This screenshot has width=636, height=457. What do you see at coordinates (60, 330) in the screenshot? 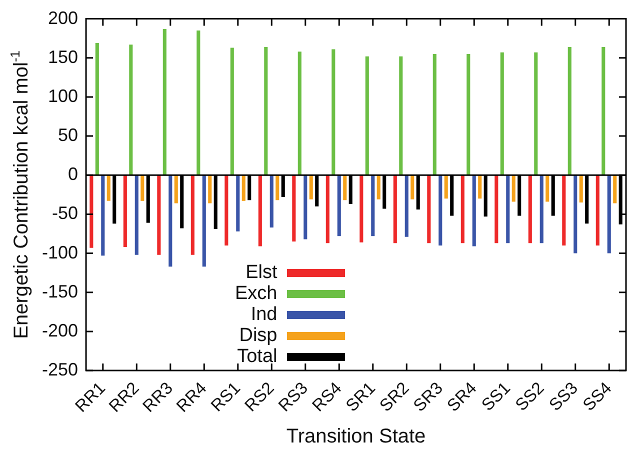
I see `y-tick-label: -200` at bounding box center [60, 330].